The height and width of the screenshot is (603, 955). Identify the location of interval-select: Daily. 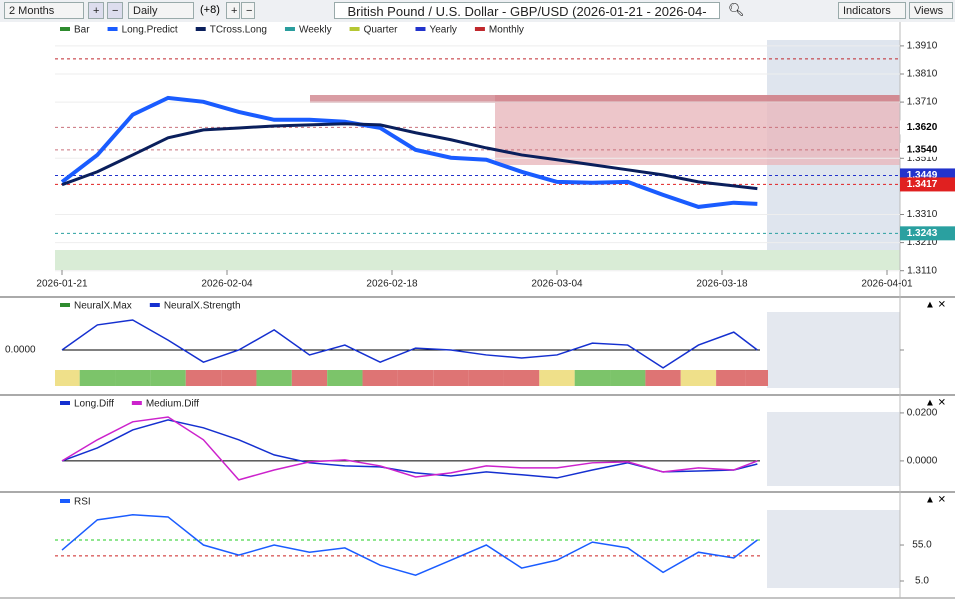
(161, 10).